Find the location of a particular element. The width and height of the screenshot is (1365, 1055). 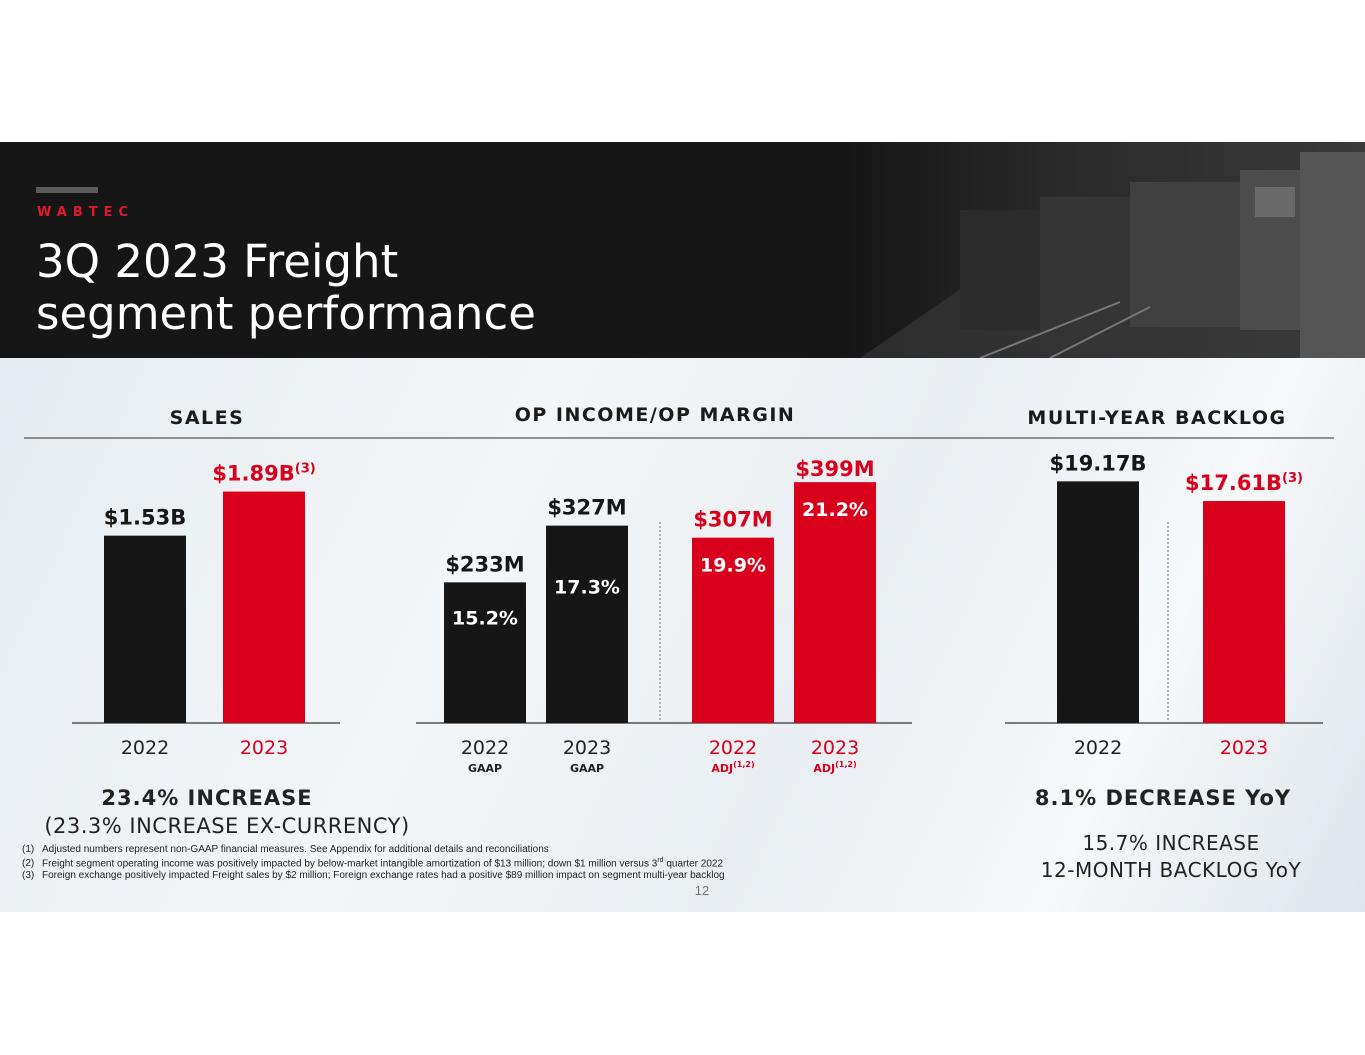

title-line-1: 3Q 2023 Freight is located at coordinates (217, 261).